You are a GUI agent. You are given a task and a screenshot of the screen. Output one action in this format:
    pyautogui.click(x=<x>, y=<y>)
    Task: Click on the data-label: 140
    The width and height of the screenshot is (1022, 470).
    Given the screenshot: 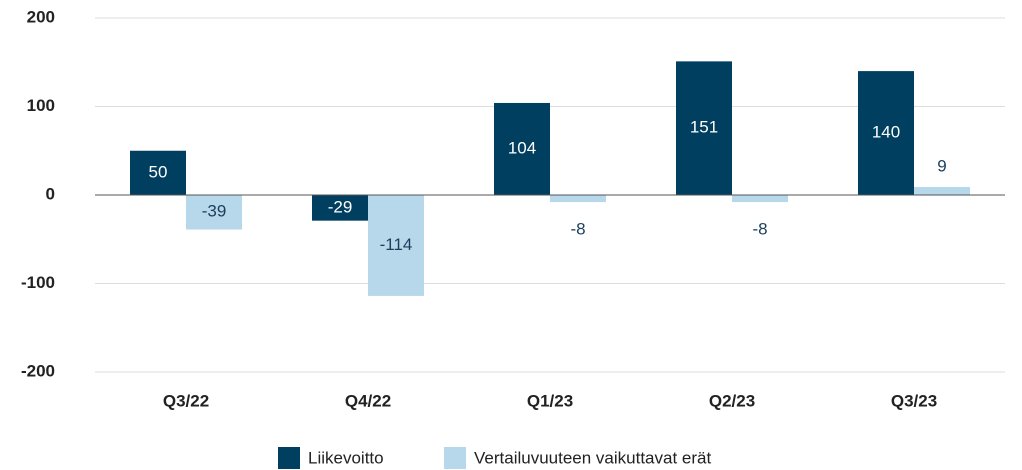 What is the action you would take?
    pyautogui.click(x=886, y=132)
    